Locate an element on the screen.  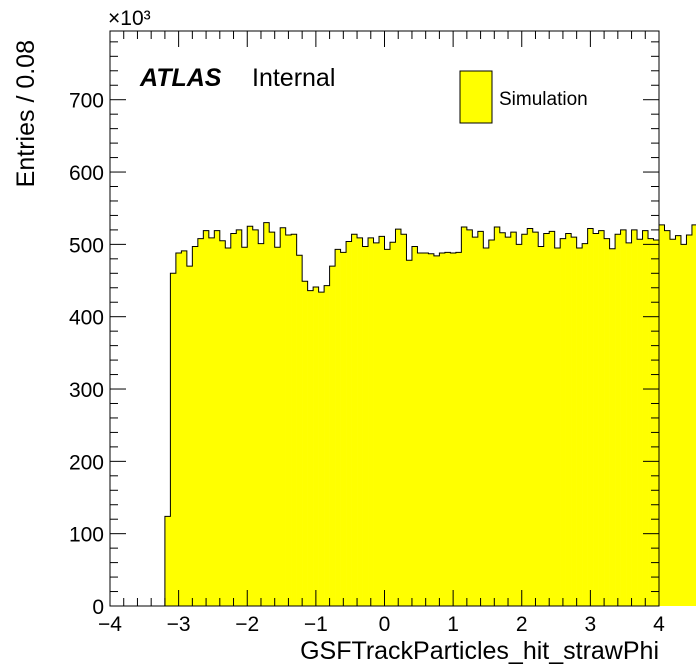
y-tick-label: 300 is located at coordinates (86, 390).